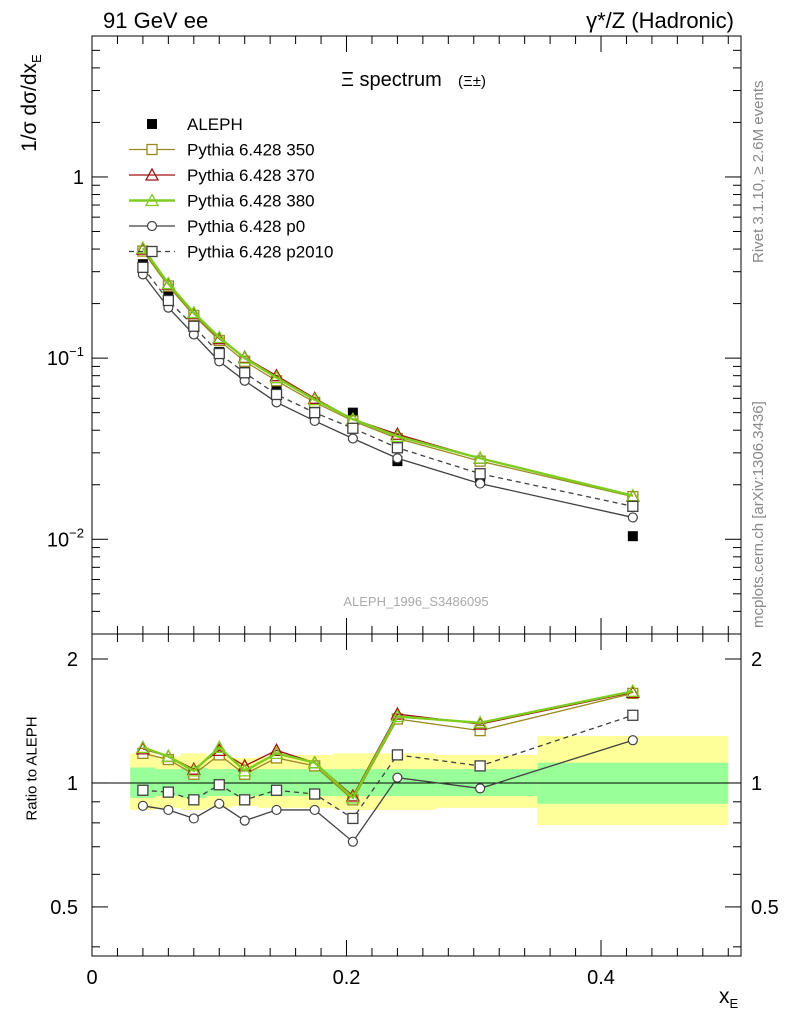  I want to click on legend-label: Pythia 6.428 350, so click(251, 150).